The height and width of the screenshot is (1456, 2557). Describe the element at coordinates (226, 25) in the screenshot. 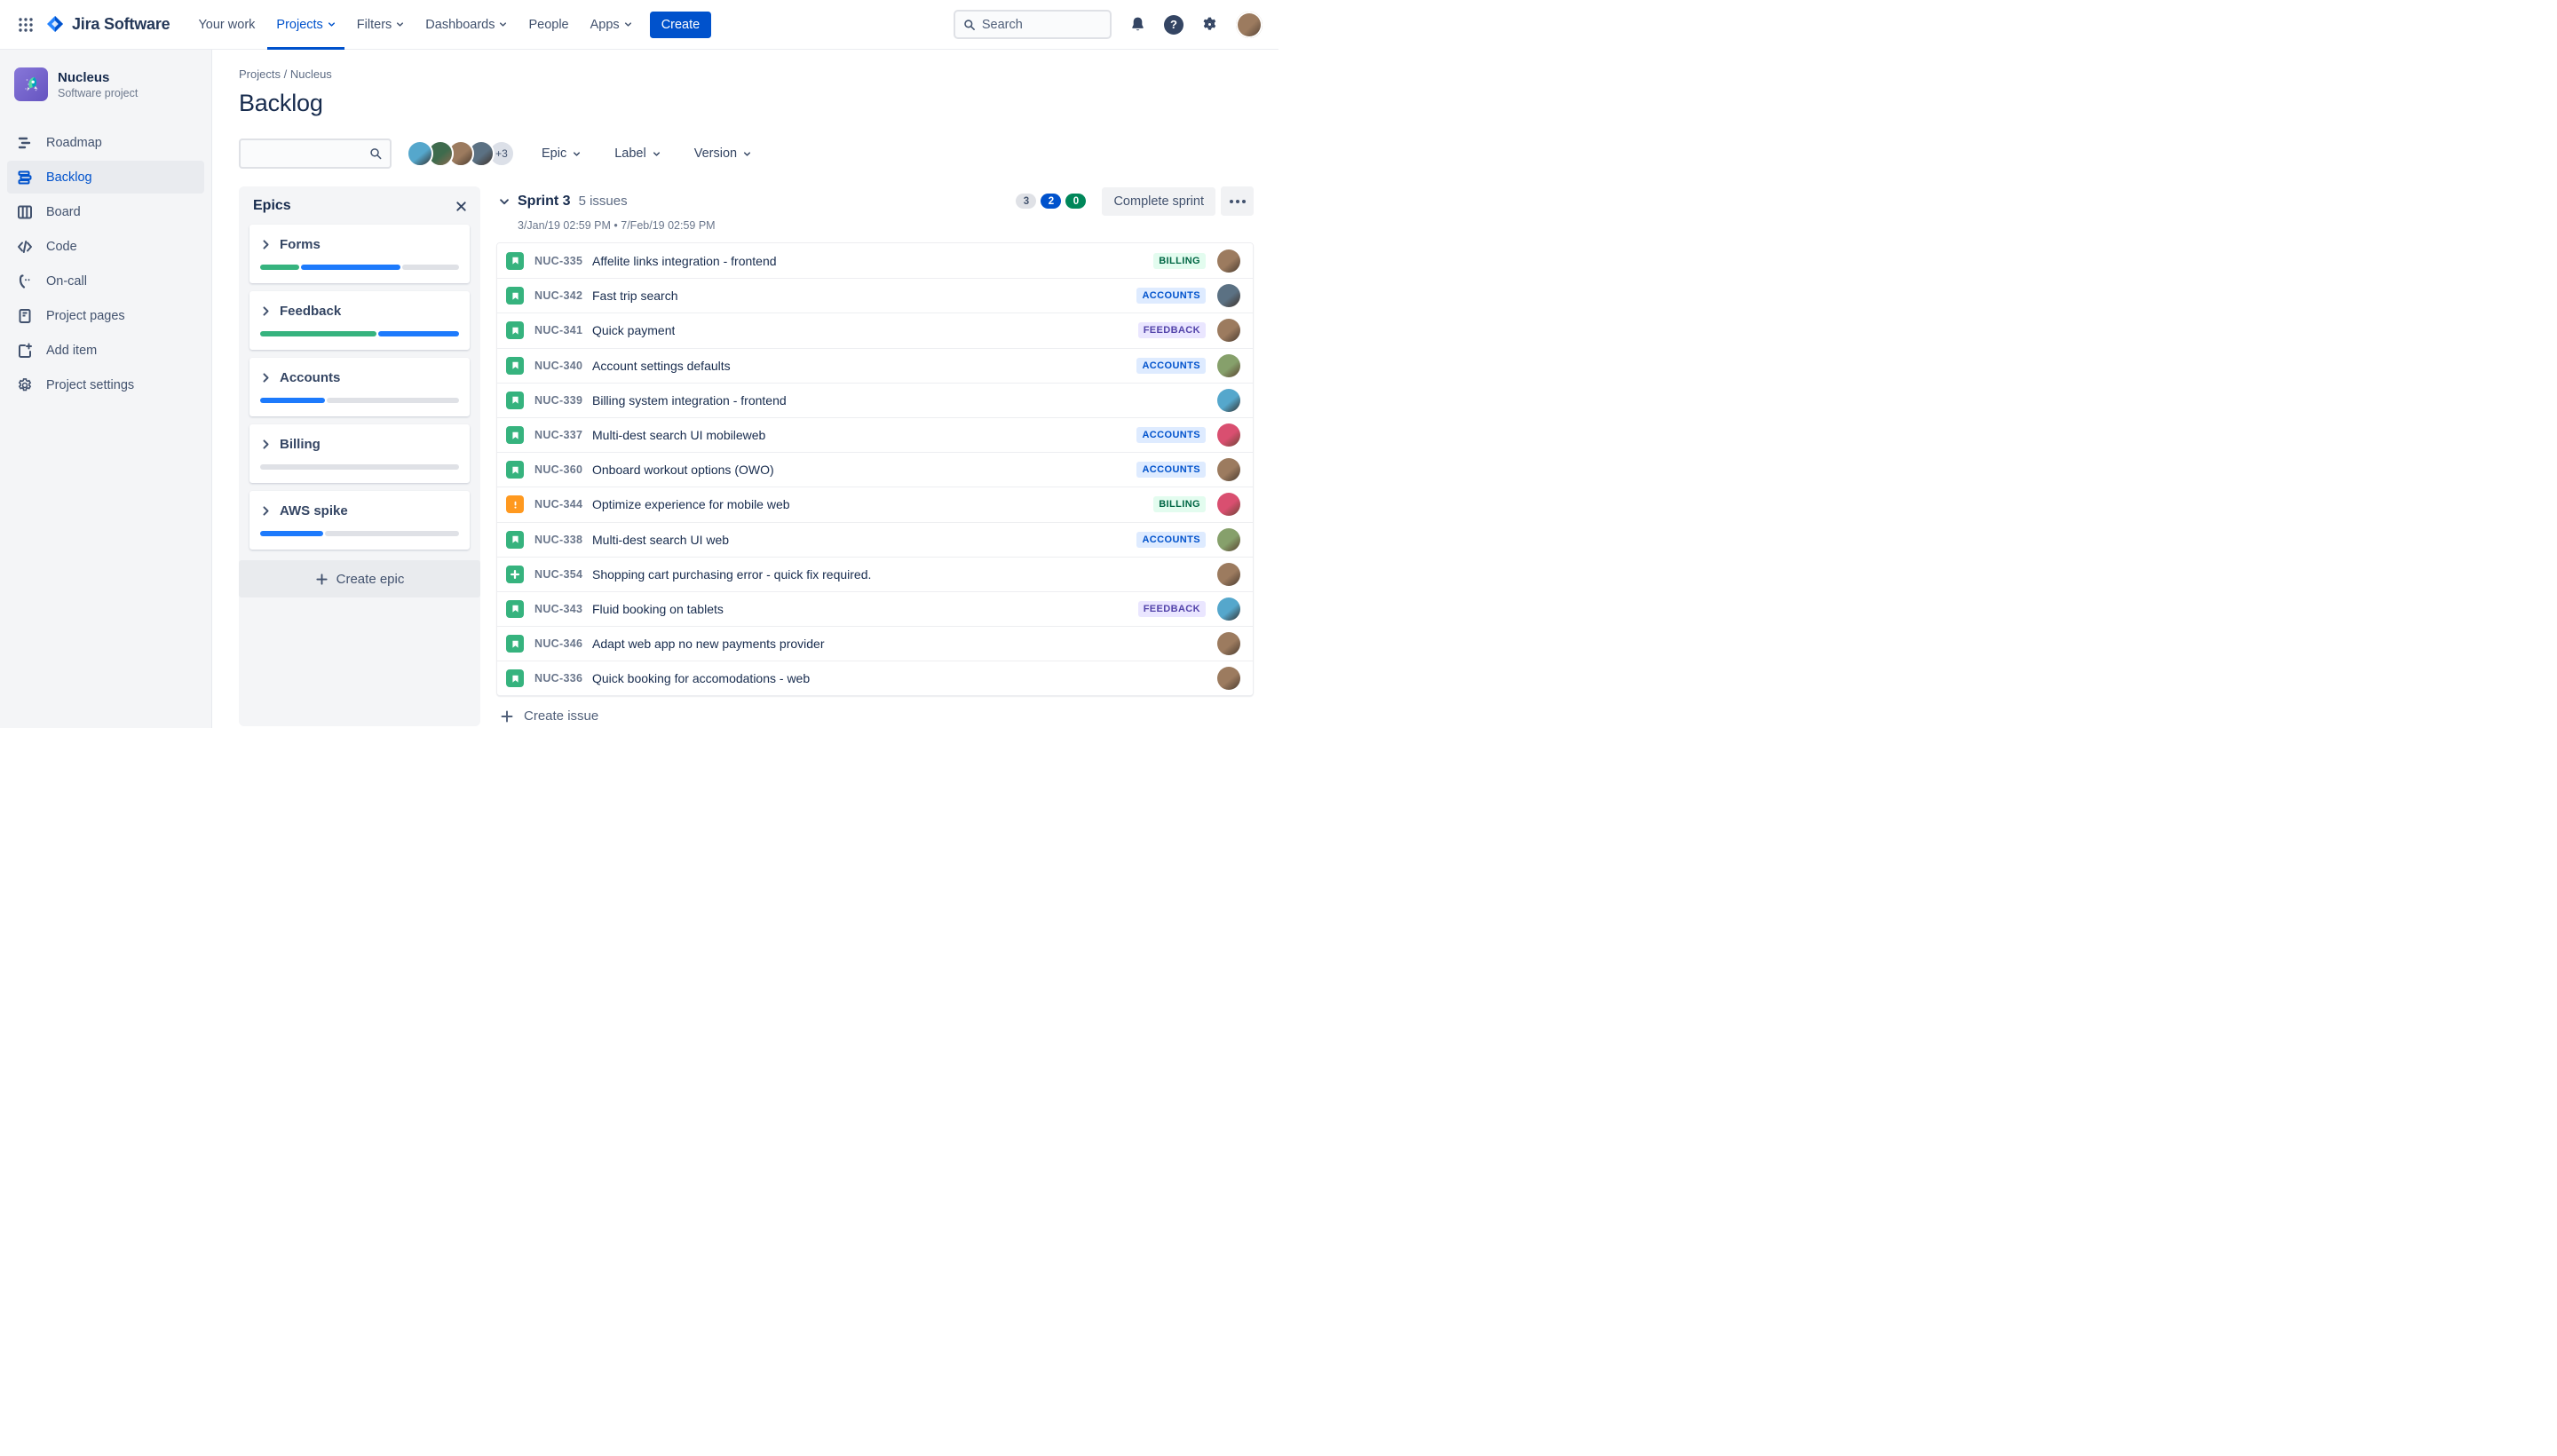

I see `nav-item-your-work: Your work` at that location.